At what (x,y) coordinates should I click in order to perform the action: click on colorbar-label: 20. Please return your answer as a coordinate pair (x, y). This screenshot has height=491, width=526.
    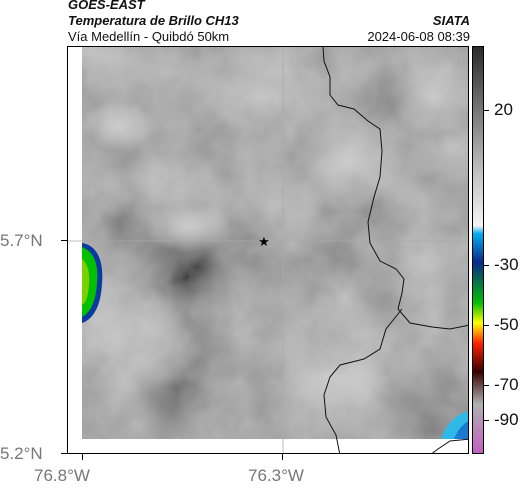
    Looking at the image, I should click on (503, 109).